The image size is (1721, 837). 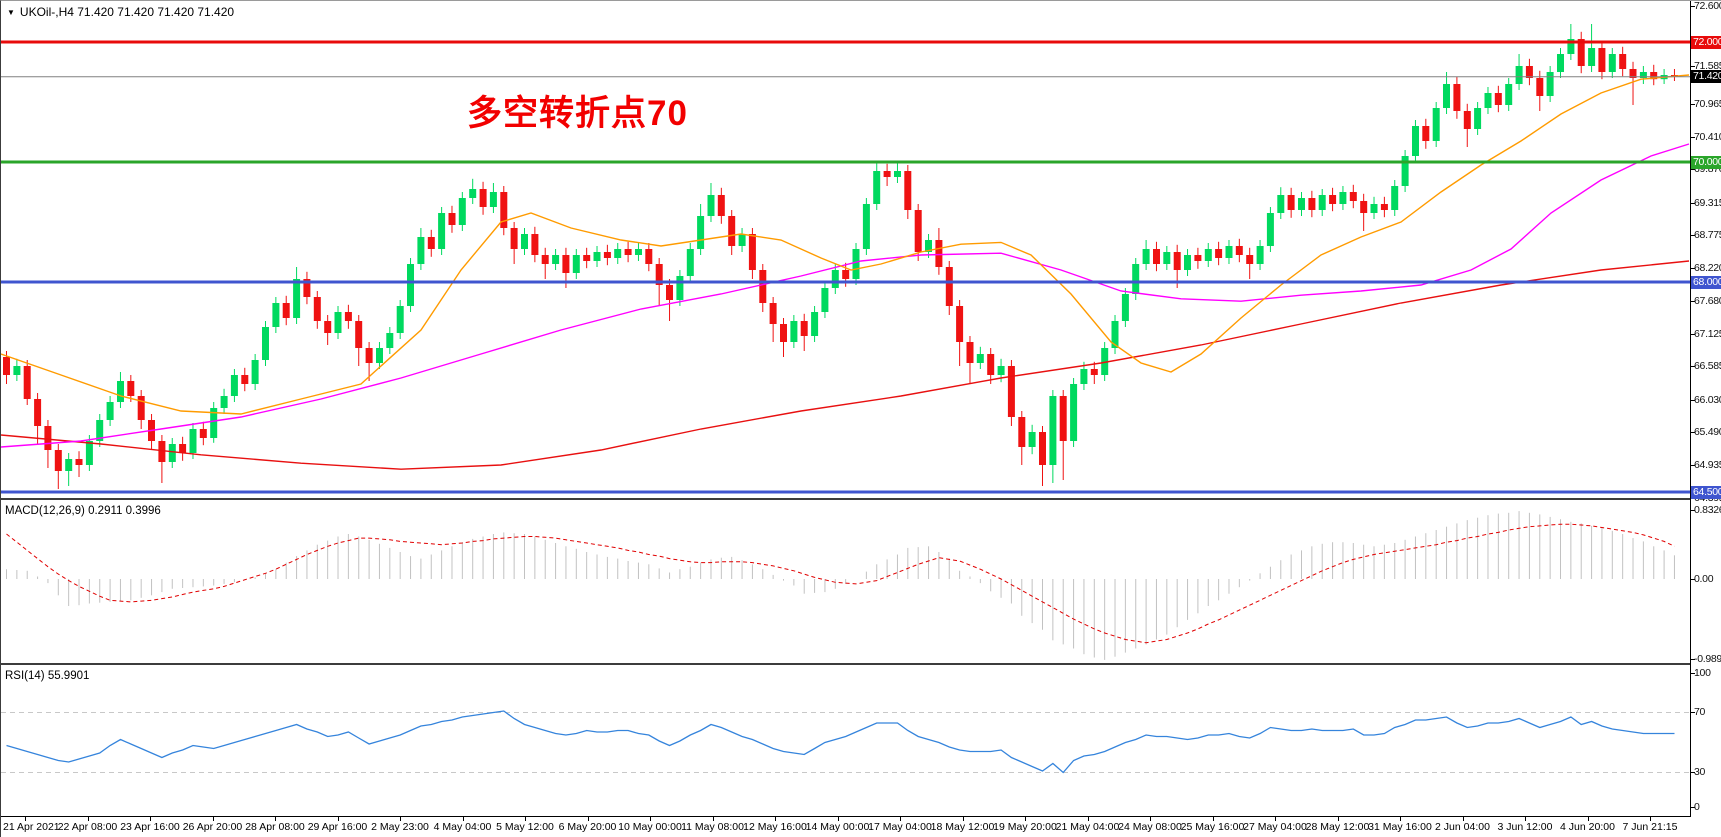 What do you see at coordinates (275, 827) in the screenshot?
I see `time-label: 28 Apr 08:00` at bounding box center [275, 827].